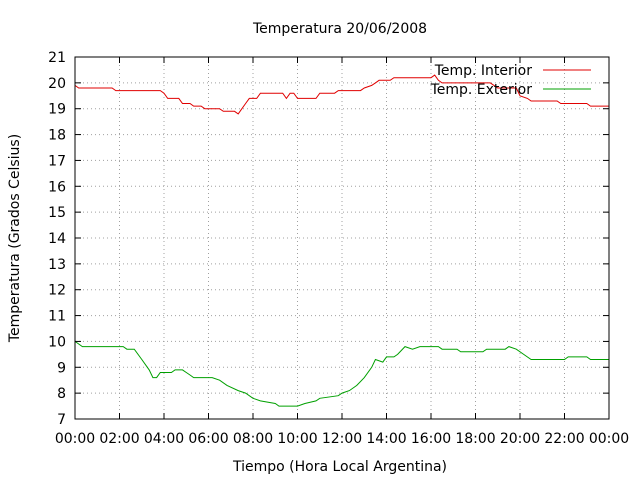 Image resolution: width=640 pixels, height=480 pixels. Describe the element at coordinates (339, 29) in the screenshot. I see `chart-title: Temperatura 20/06/2008` at that location.